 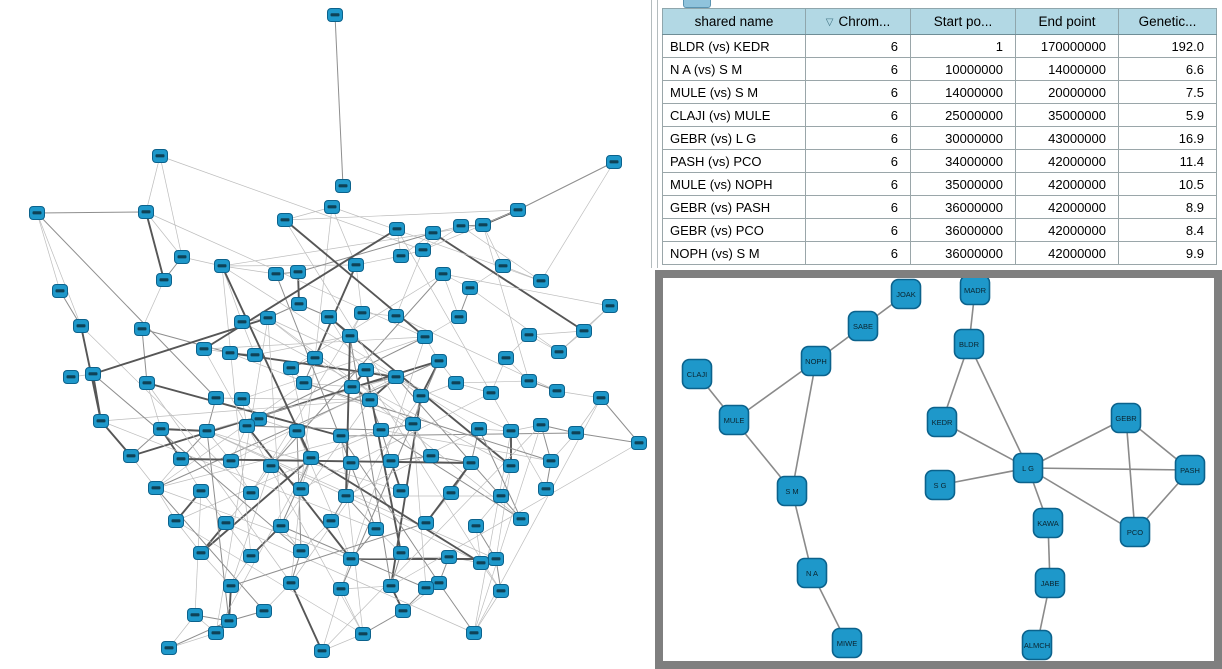 I want to click on value-cell: 30000000, so click(x=963, y=138).